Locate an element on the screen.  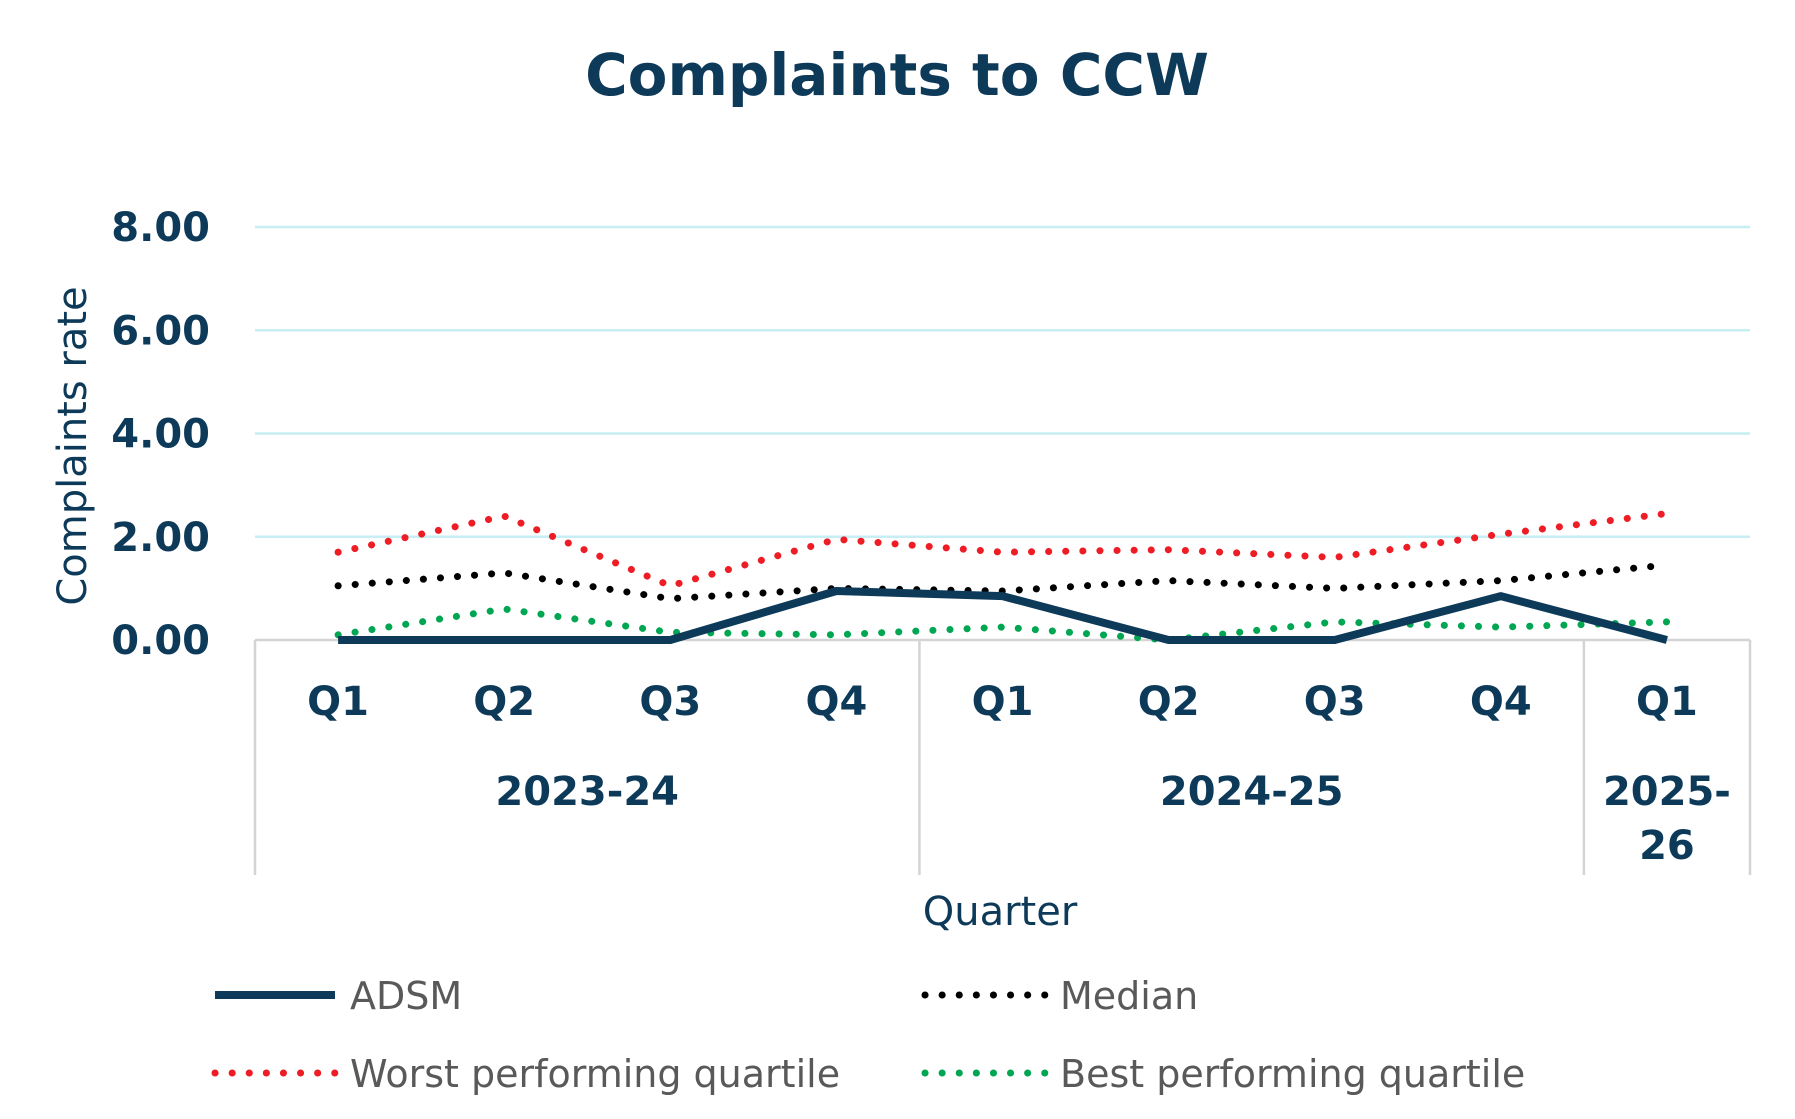
x-group-label: 2025- is located at coordinates (1667, 792).